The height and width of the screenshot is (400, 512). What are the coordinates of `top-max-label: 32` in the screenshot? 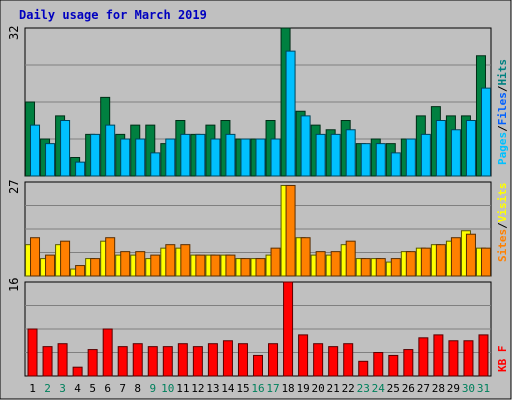 It's located at (14, 33).